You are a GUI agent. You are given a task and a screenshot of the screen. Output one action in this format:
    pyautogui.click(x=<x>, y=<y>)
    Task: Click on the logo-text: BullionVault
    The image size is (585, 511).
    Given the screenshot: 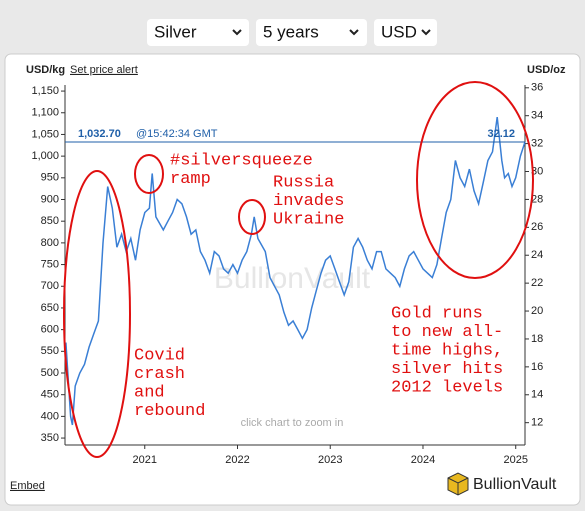 What is the action you would take?
    pyautogui.click(x=515, y=484)
    